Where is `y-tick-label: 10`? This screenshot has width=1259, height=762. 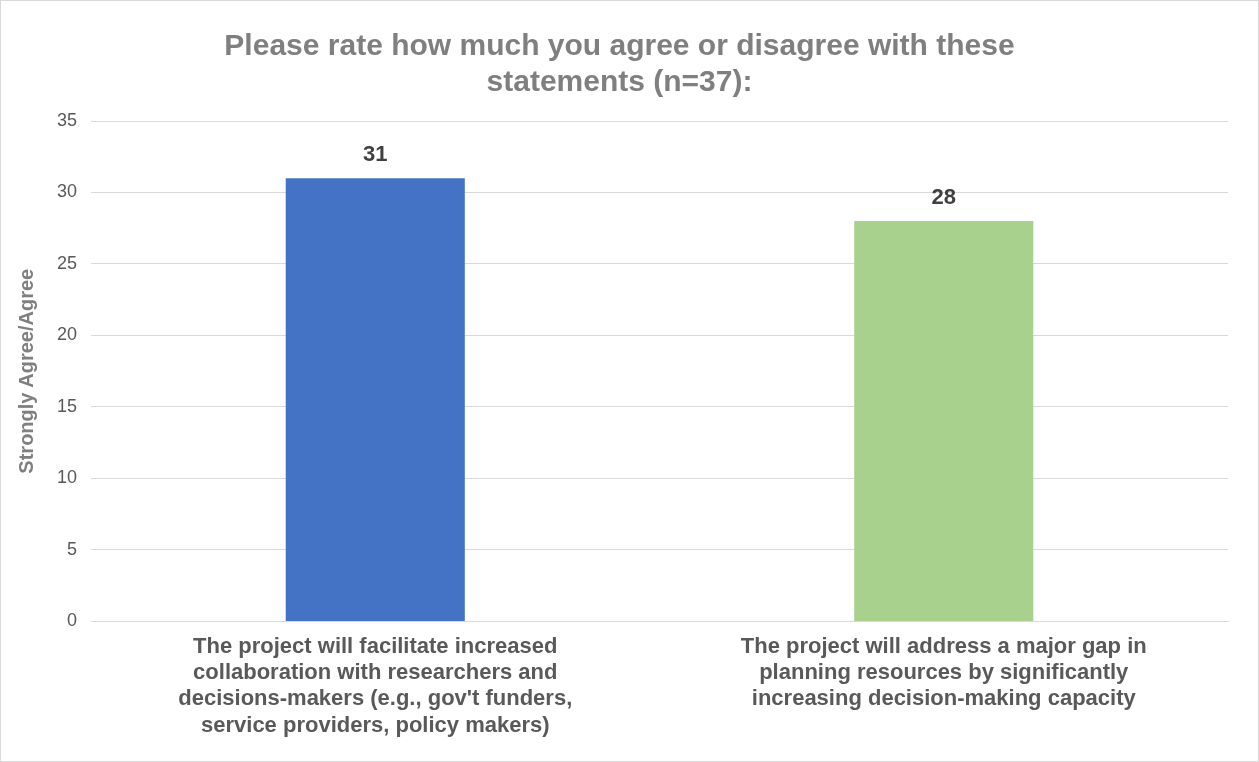 y-tick-label: 10 is located at coordinates (67, 477).